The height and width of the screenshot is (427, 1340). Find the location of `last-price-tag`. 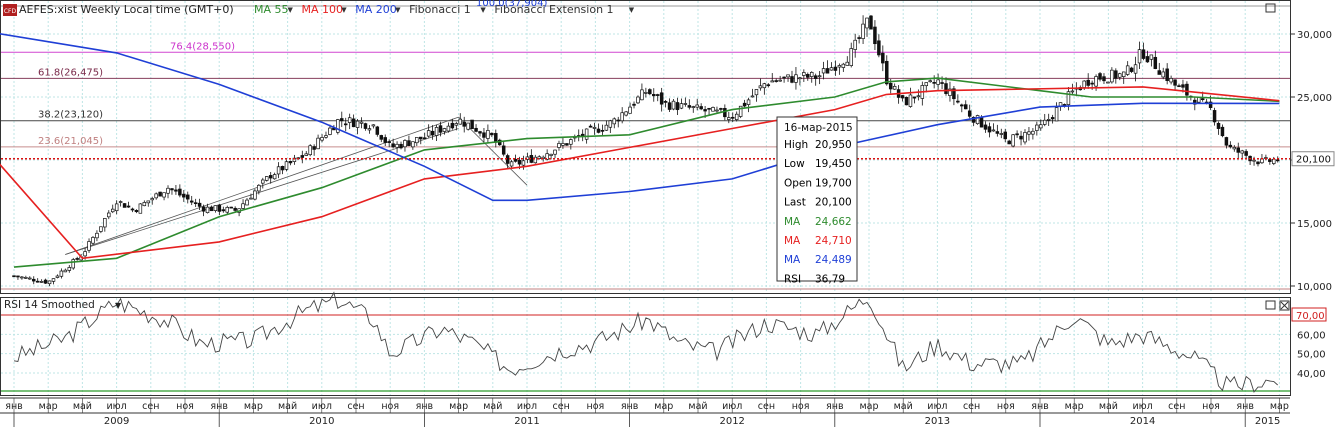

last-price-tag is located at coordinates (1313, 159).